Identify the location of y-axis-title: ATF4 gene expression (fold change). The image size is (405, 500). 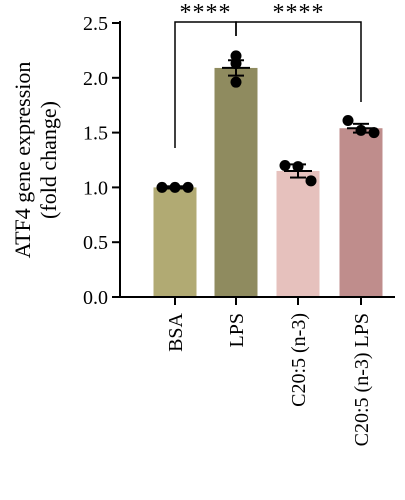
(35, 160).